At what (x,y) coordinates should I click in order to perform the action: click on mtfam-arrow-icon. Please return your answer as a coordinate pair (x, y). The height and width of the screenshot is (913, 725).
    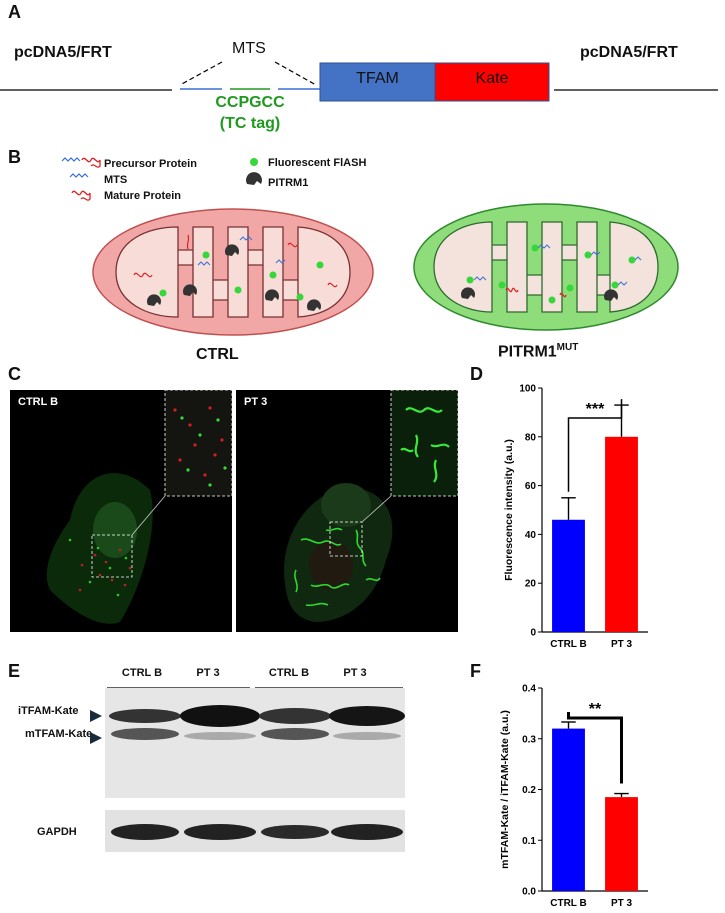
    Looking at the image, I should click on (96, 738).